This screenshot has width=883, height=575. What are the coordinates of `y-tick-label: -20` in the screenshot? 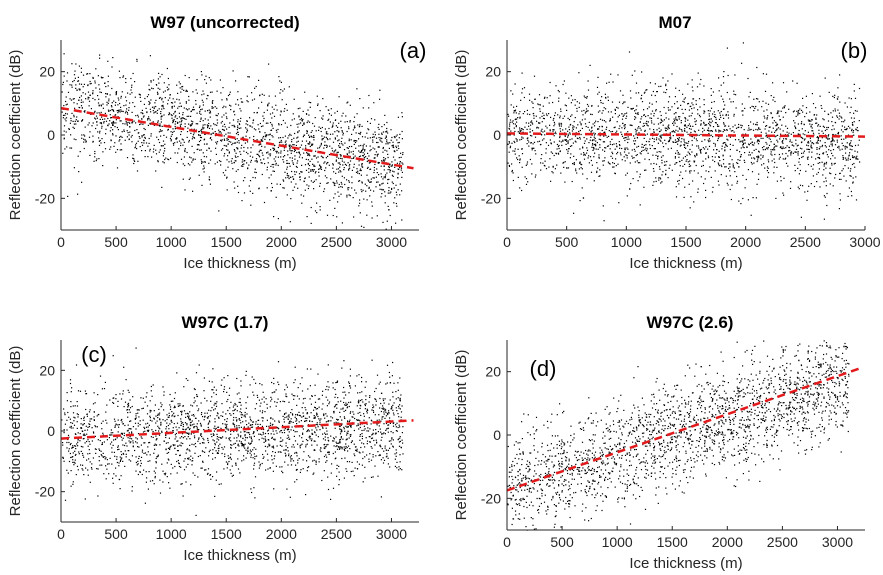 It's located at (45, 198).